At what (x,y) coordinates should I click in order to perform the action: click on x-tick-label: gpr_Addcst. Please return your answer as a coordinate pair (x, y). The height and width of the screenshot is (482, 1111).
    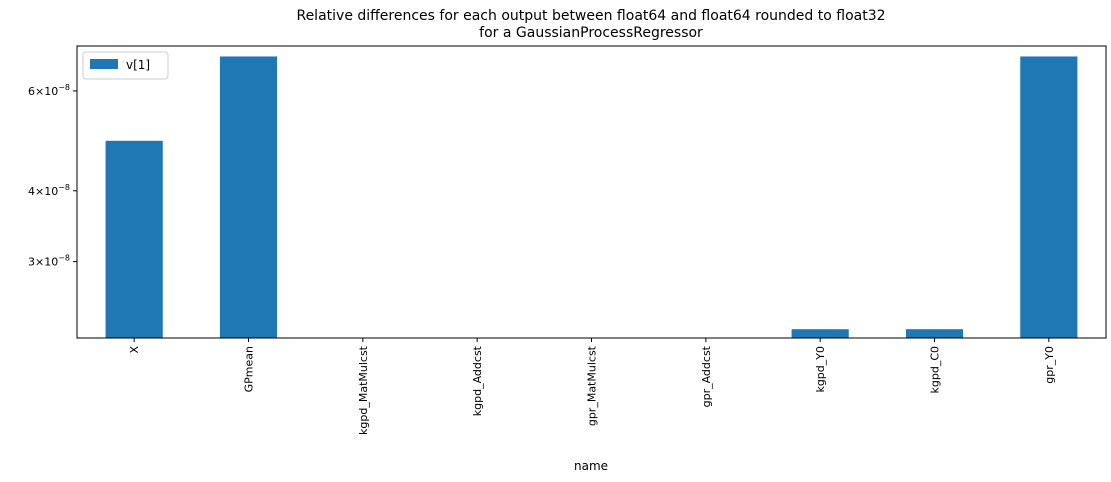
    Looking at the image, I should click on (706, 376).